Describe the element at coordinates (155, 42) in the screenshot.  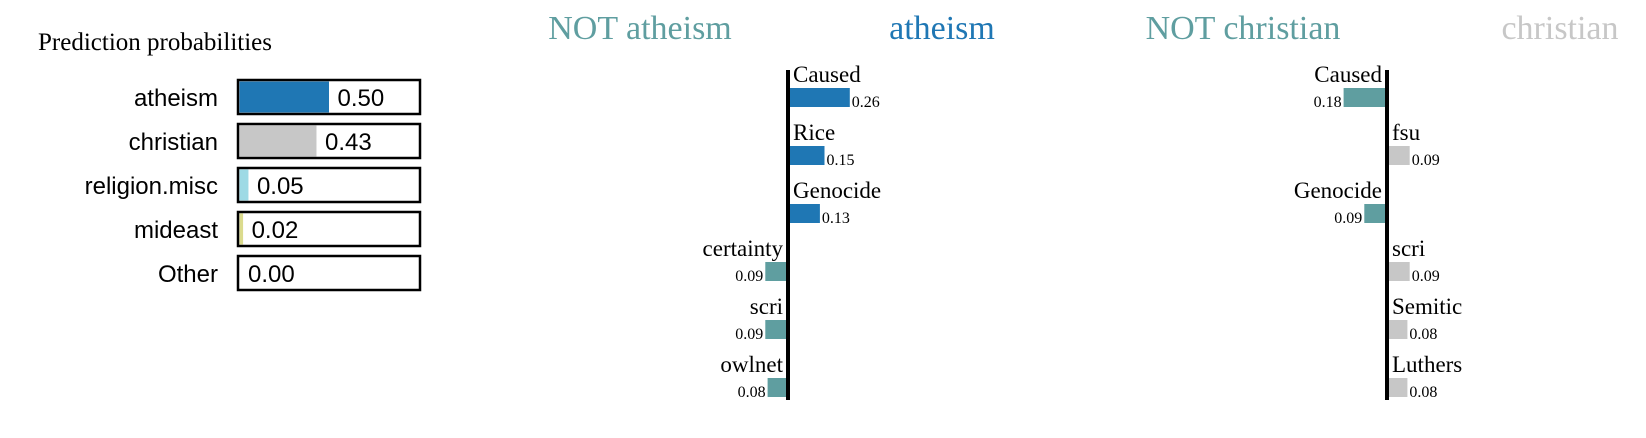
I see `prediction-probabilities-title: Prediction probabilities` at that location.